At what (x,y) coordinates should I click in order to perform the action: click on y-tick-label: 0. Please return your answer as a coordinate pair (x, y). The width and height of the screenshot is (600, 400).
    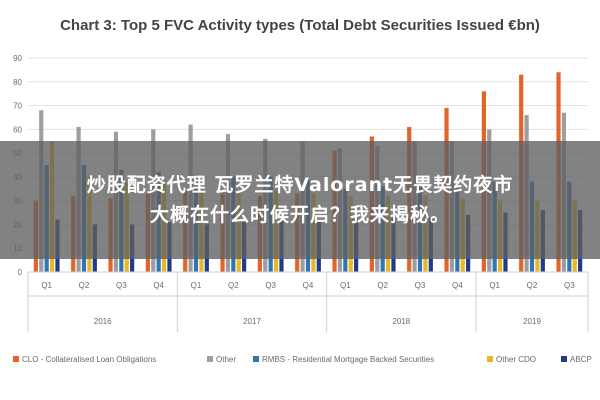
    Looking at the image, I should click on (20, 272).